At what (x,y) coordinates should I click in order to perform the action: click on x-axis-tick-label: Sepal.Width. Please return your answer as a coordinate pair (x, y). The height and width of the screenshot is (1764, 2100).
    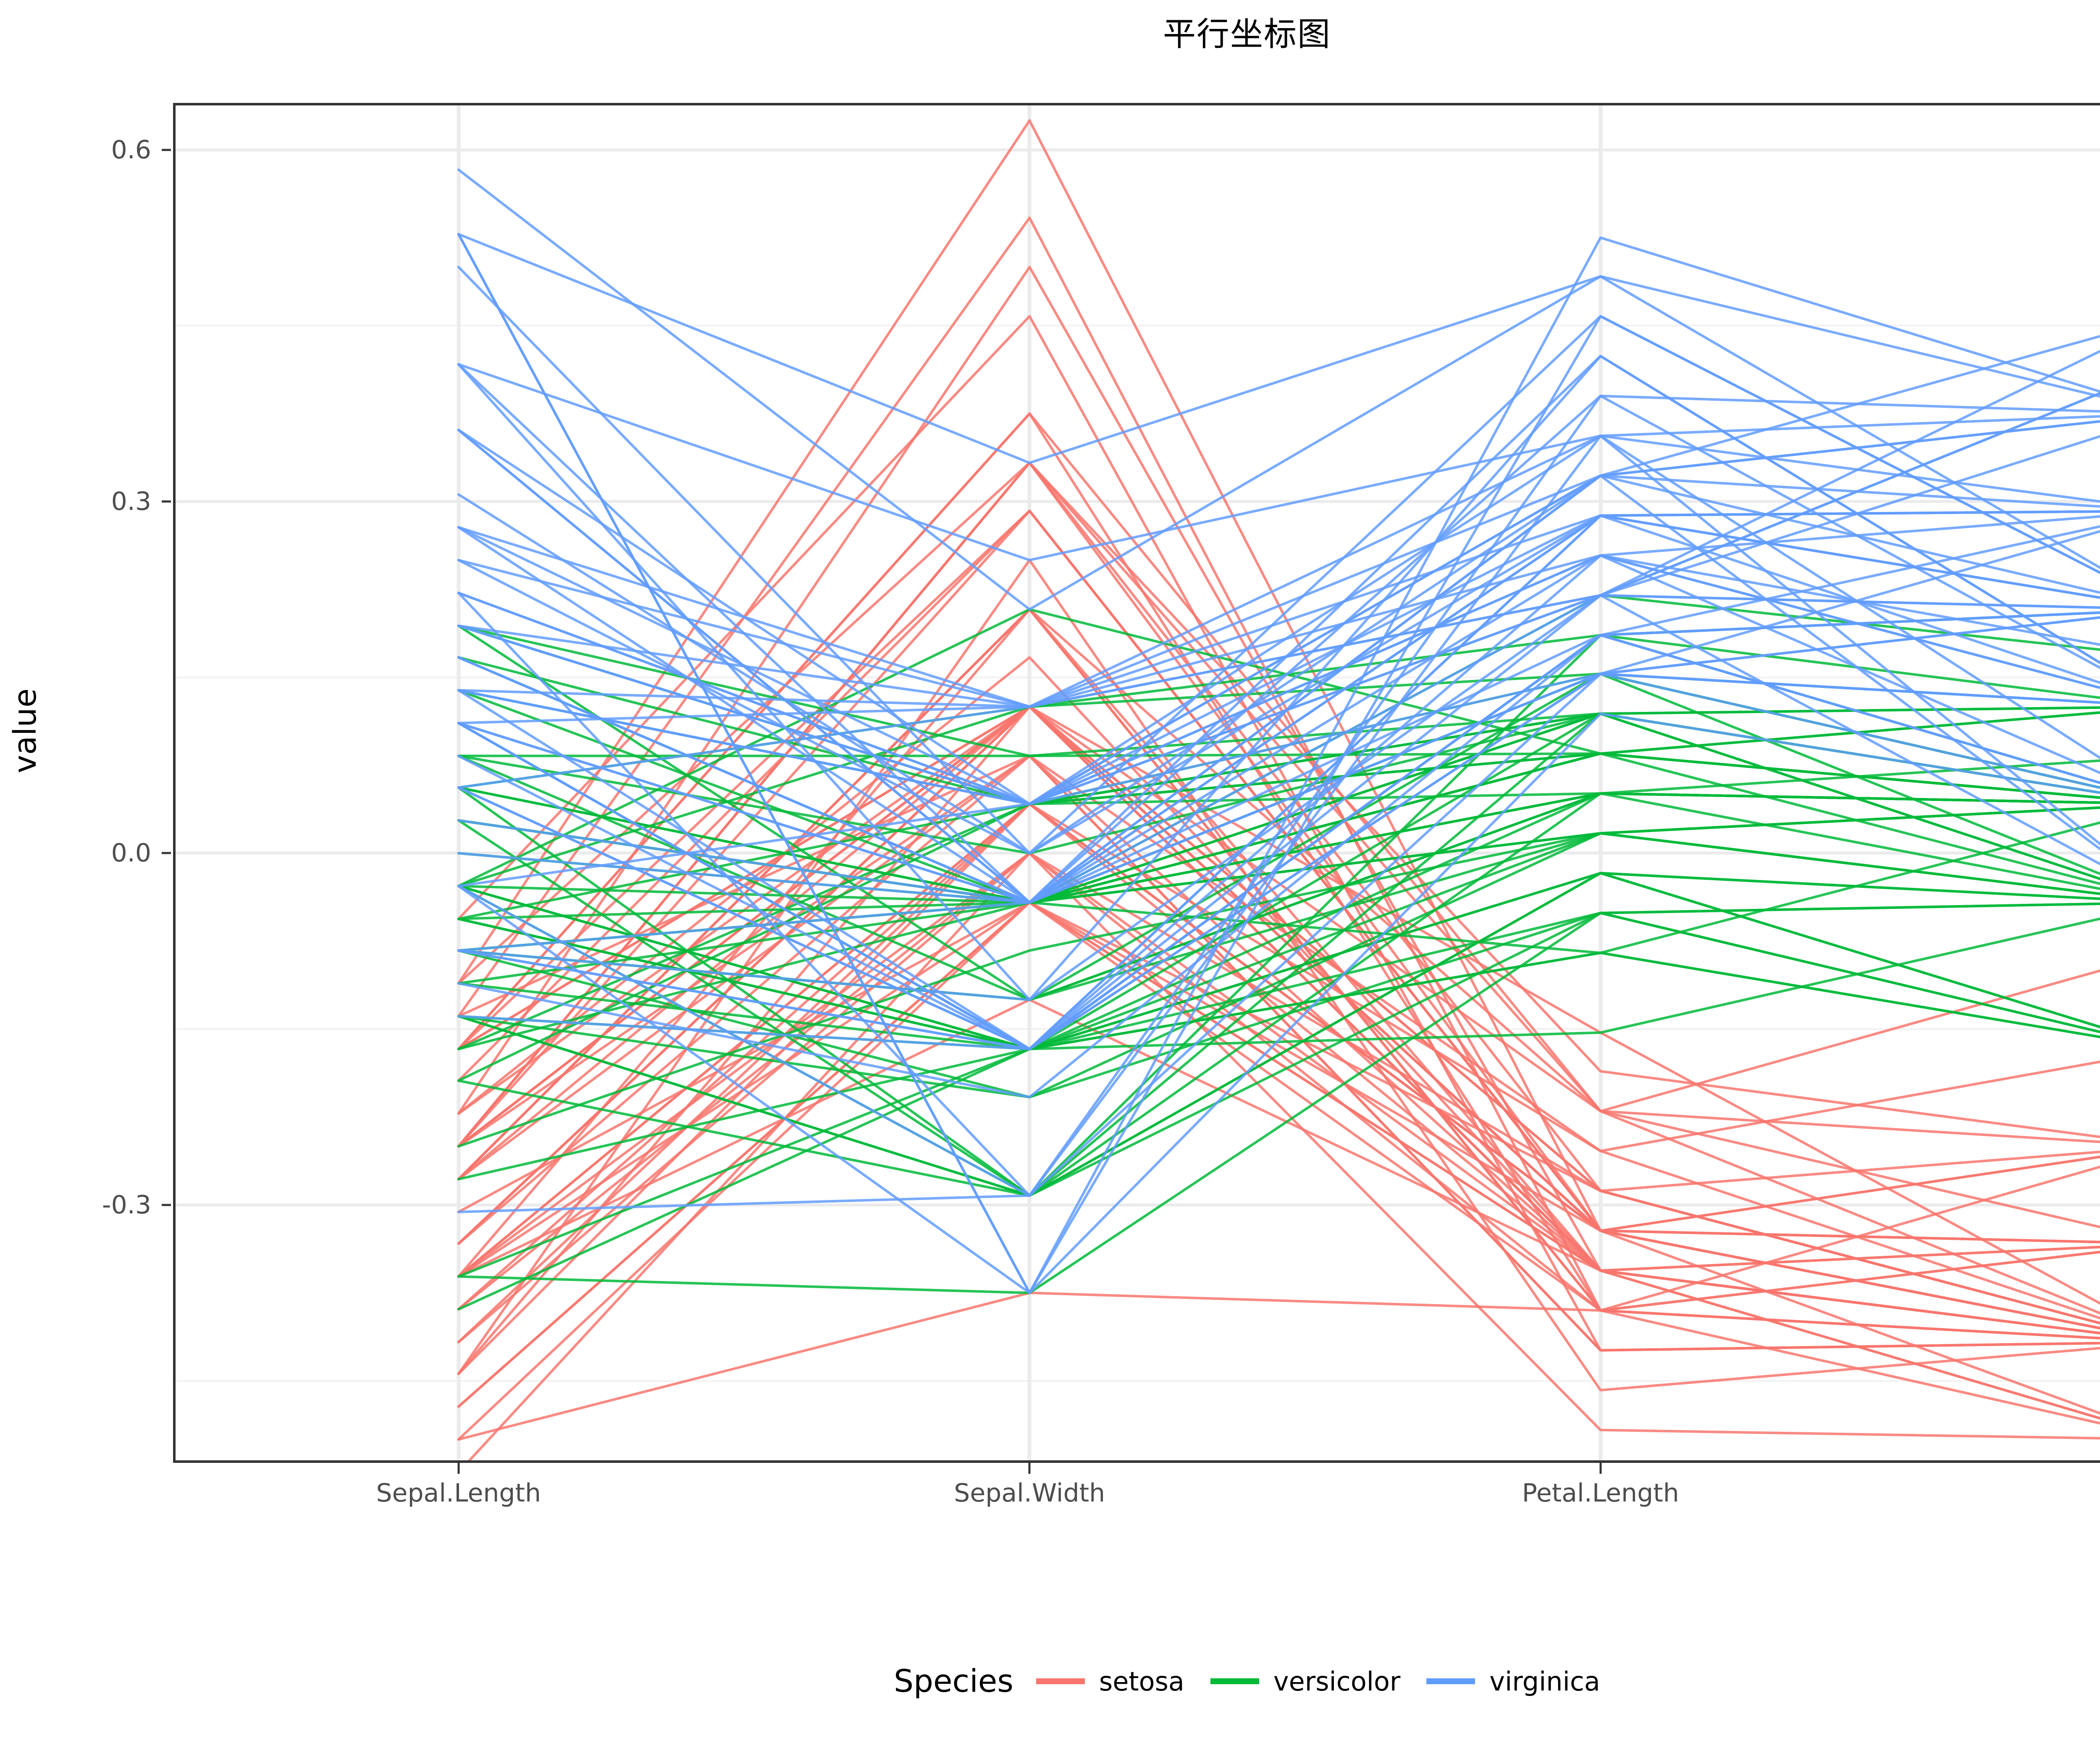
    Looking at the image, I should click on (1029, 1493).